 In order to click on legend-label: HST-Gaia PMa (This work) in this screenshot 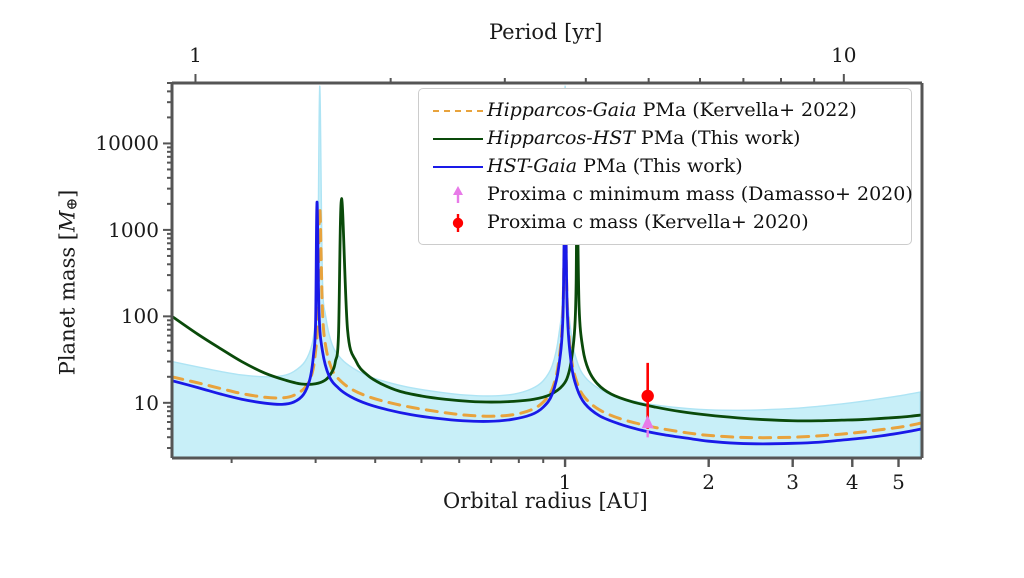, I will do `click(615, 165)`.